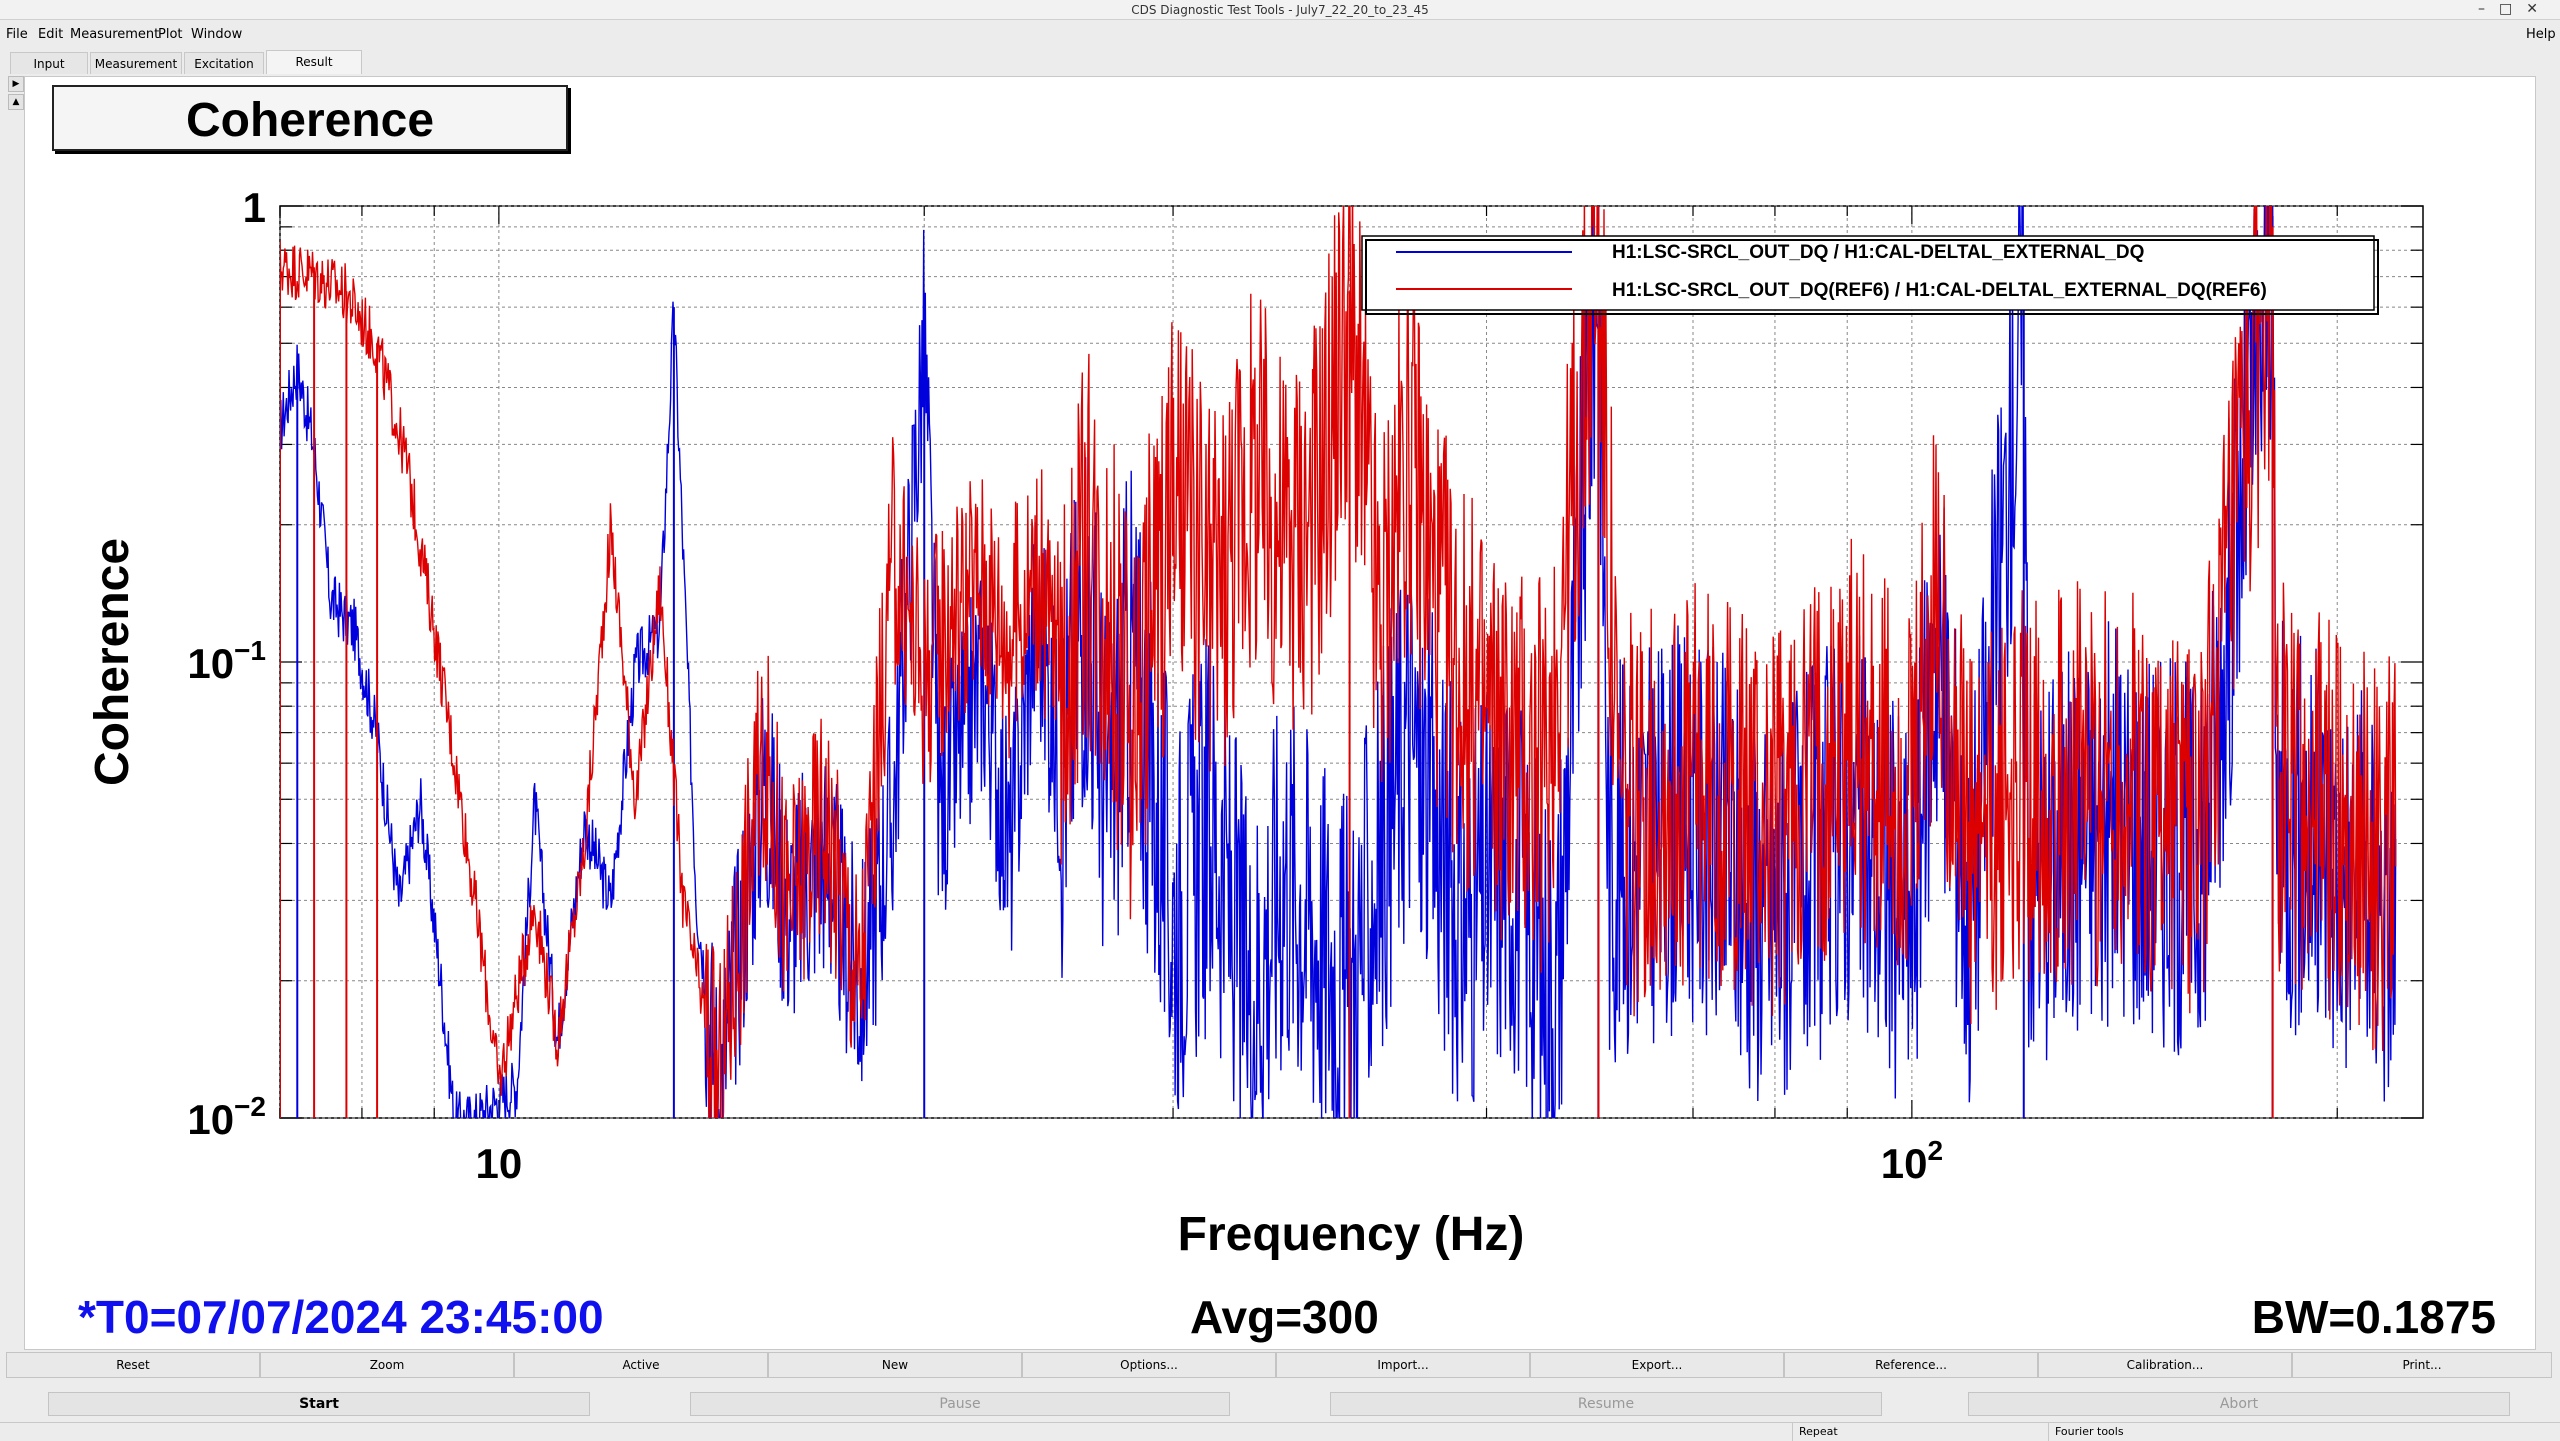  I want to click on menu-edit: Edit, so click(51, 34).